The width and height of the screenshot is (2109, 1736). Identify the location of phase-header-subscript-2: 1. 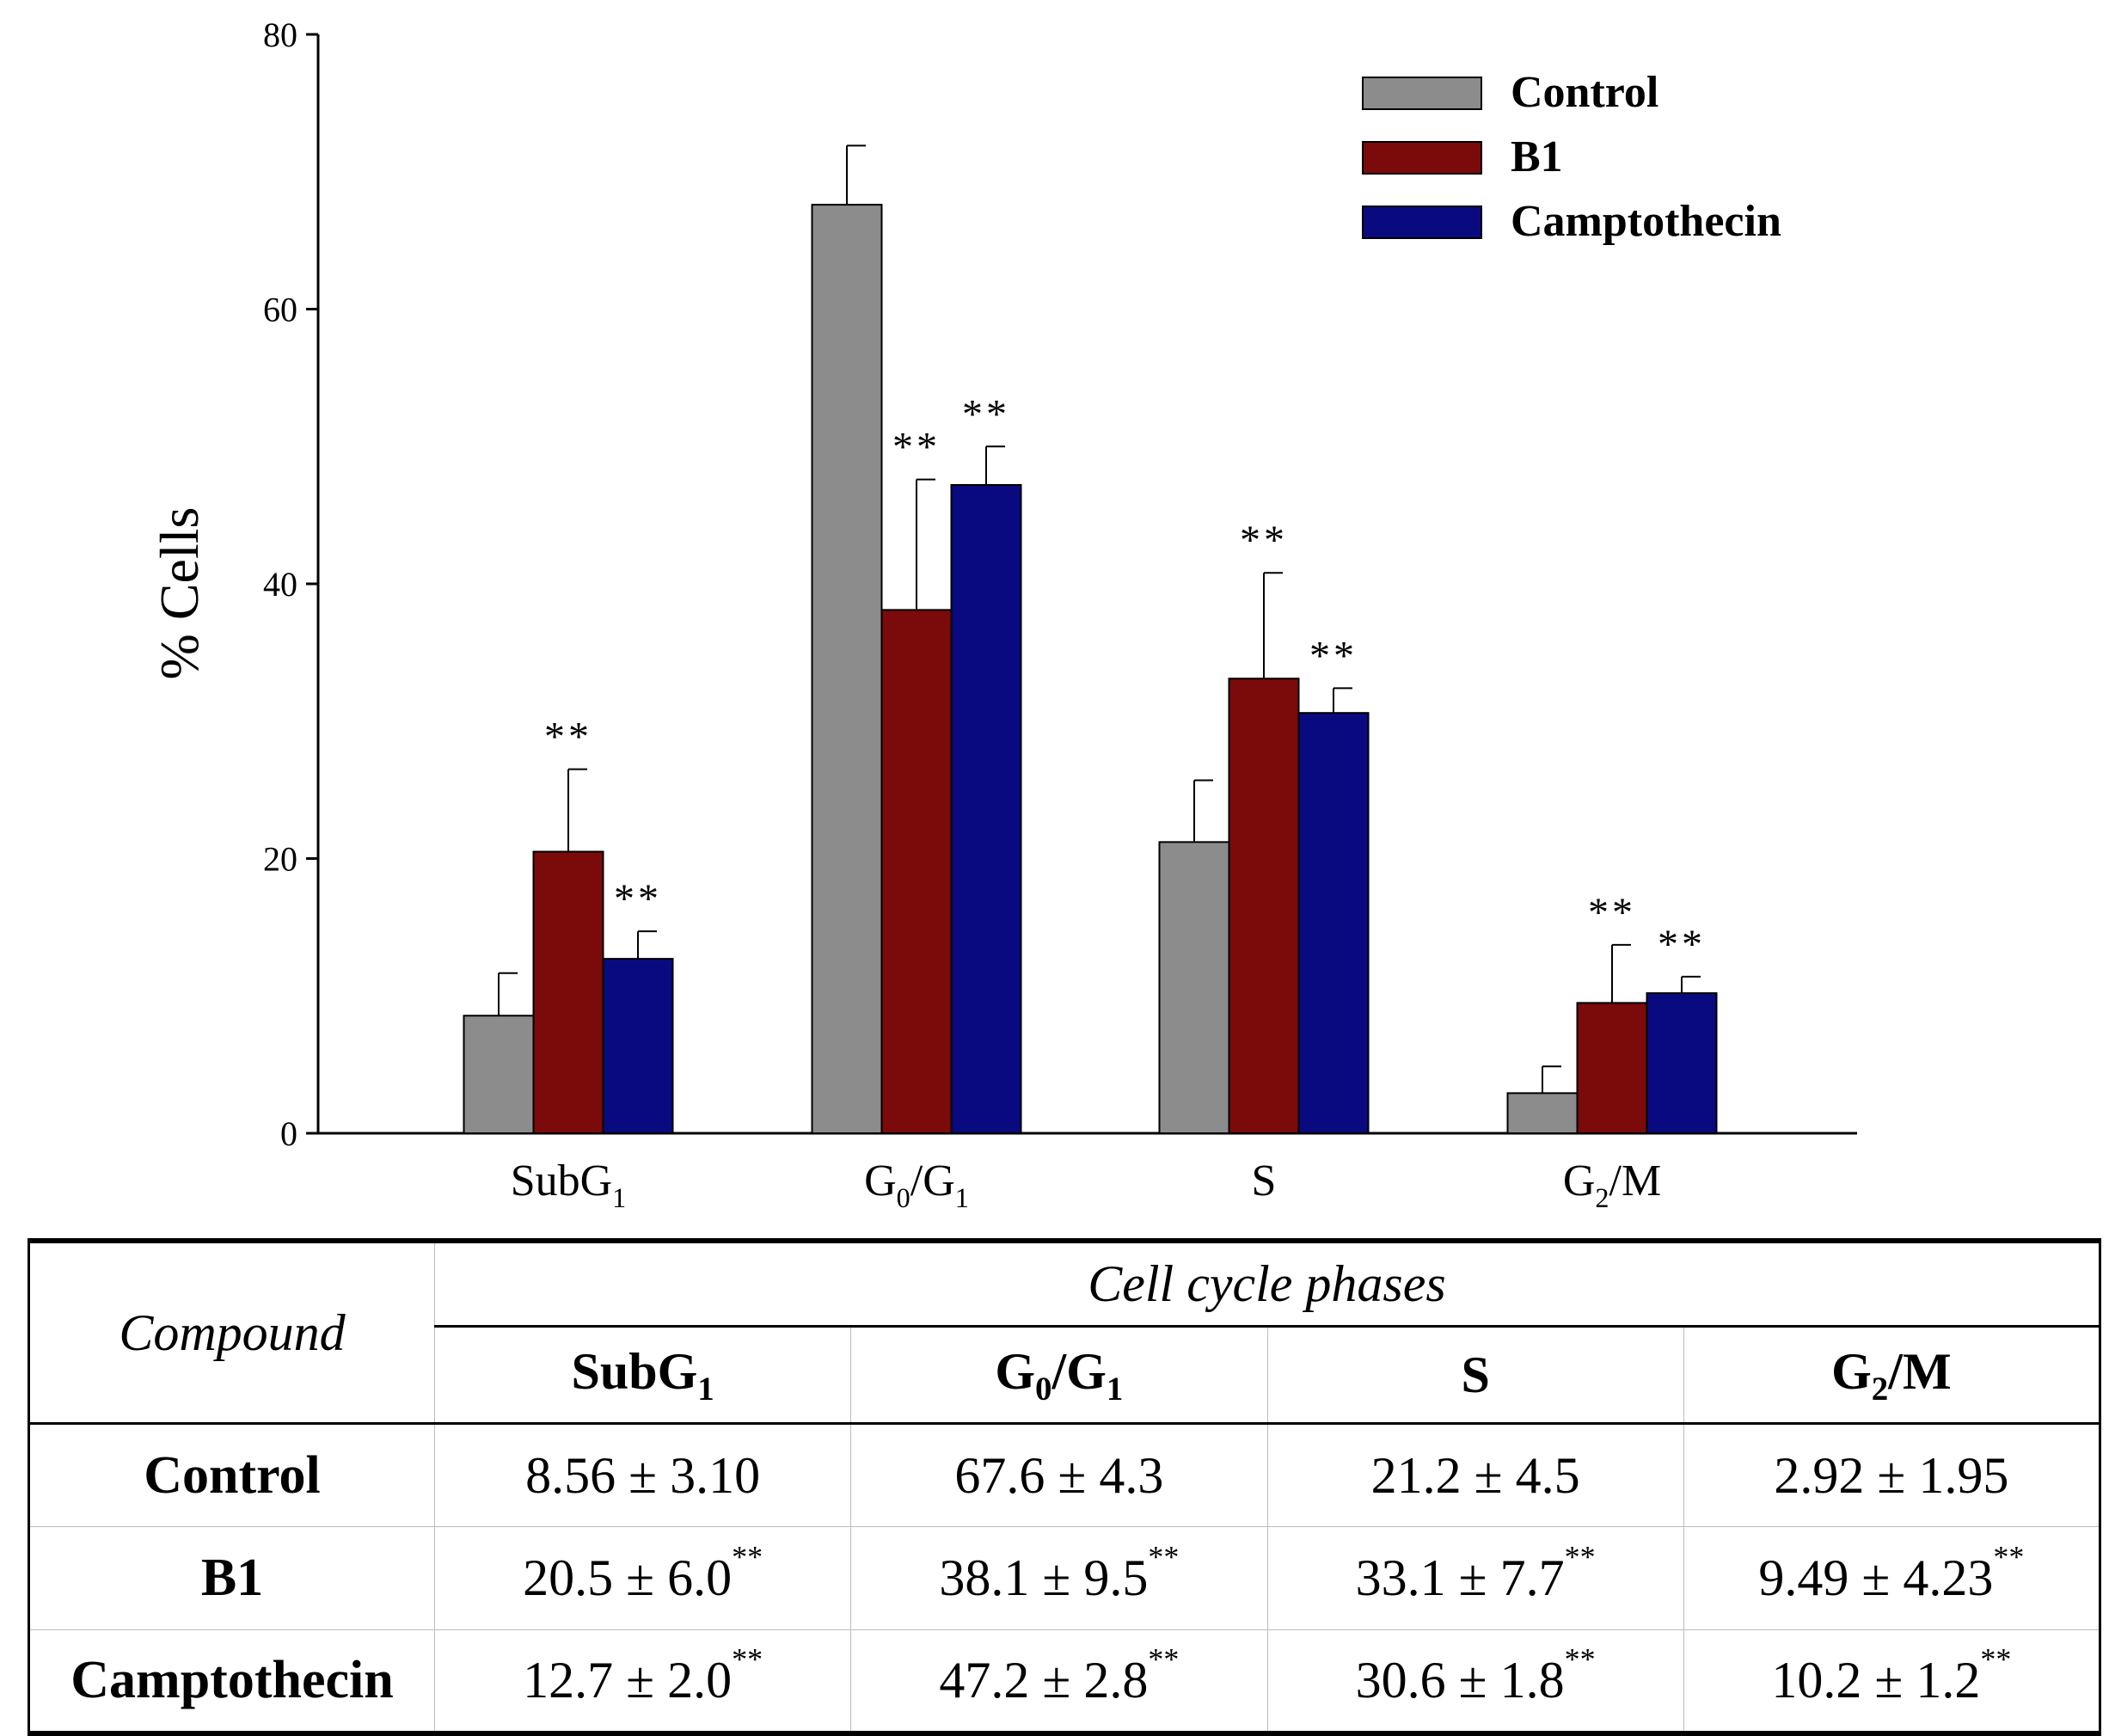
(1115, 1389).